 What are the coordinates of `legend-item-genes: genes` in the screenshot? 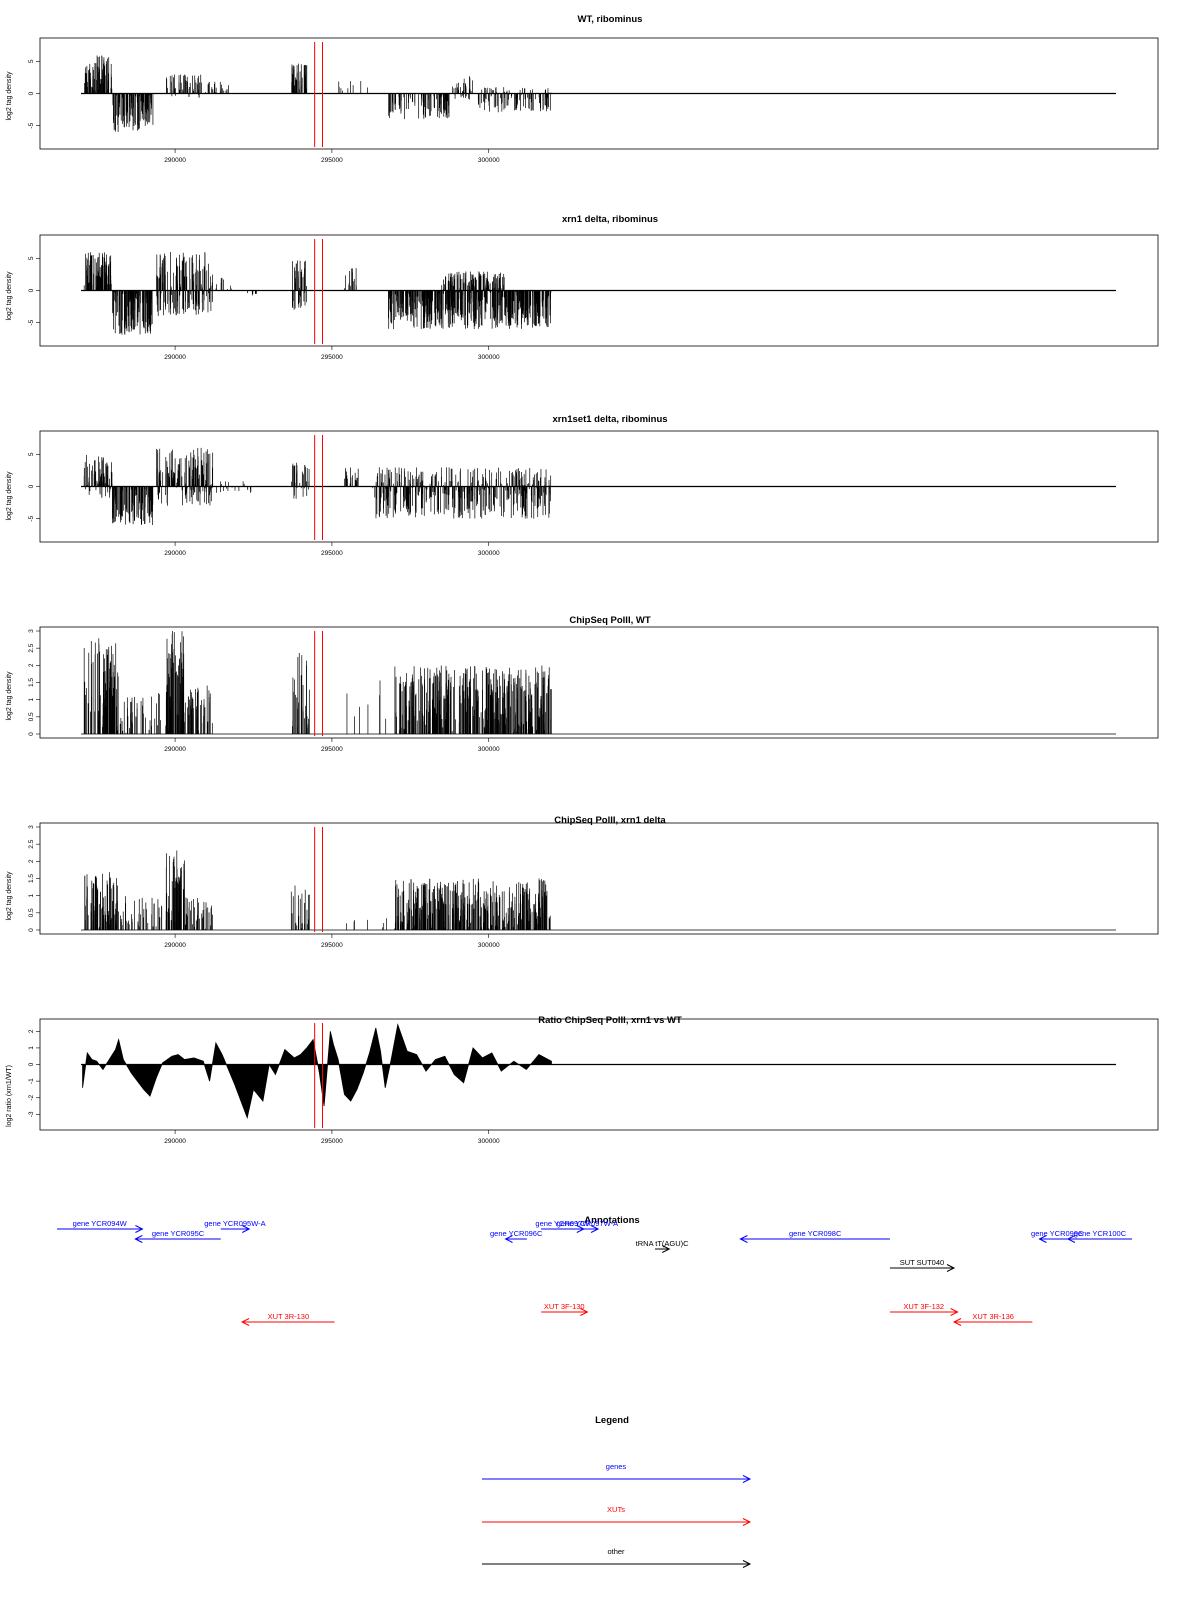 It's located at (617, 1472).